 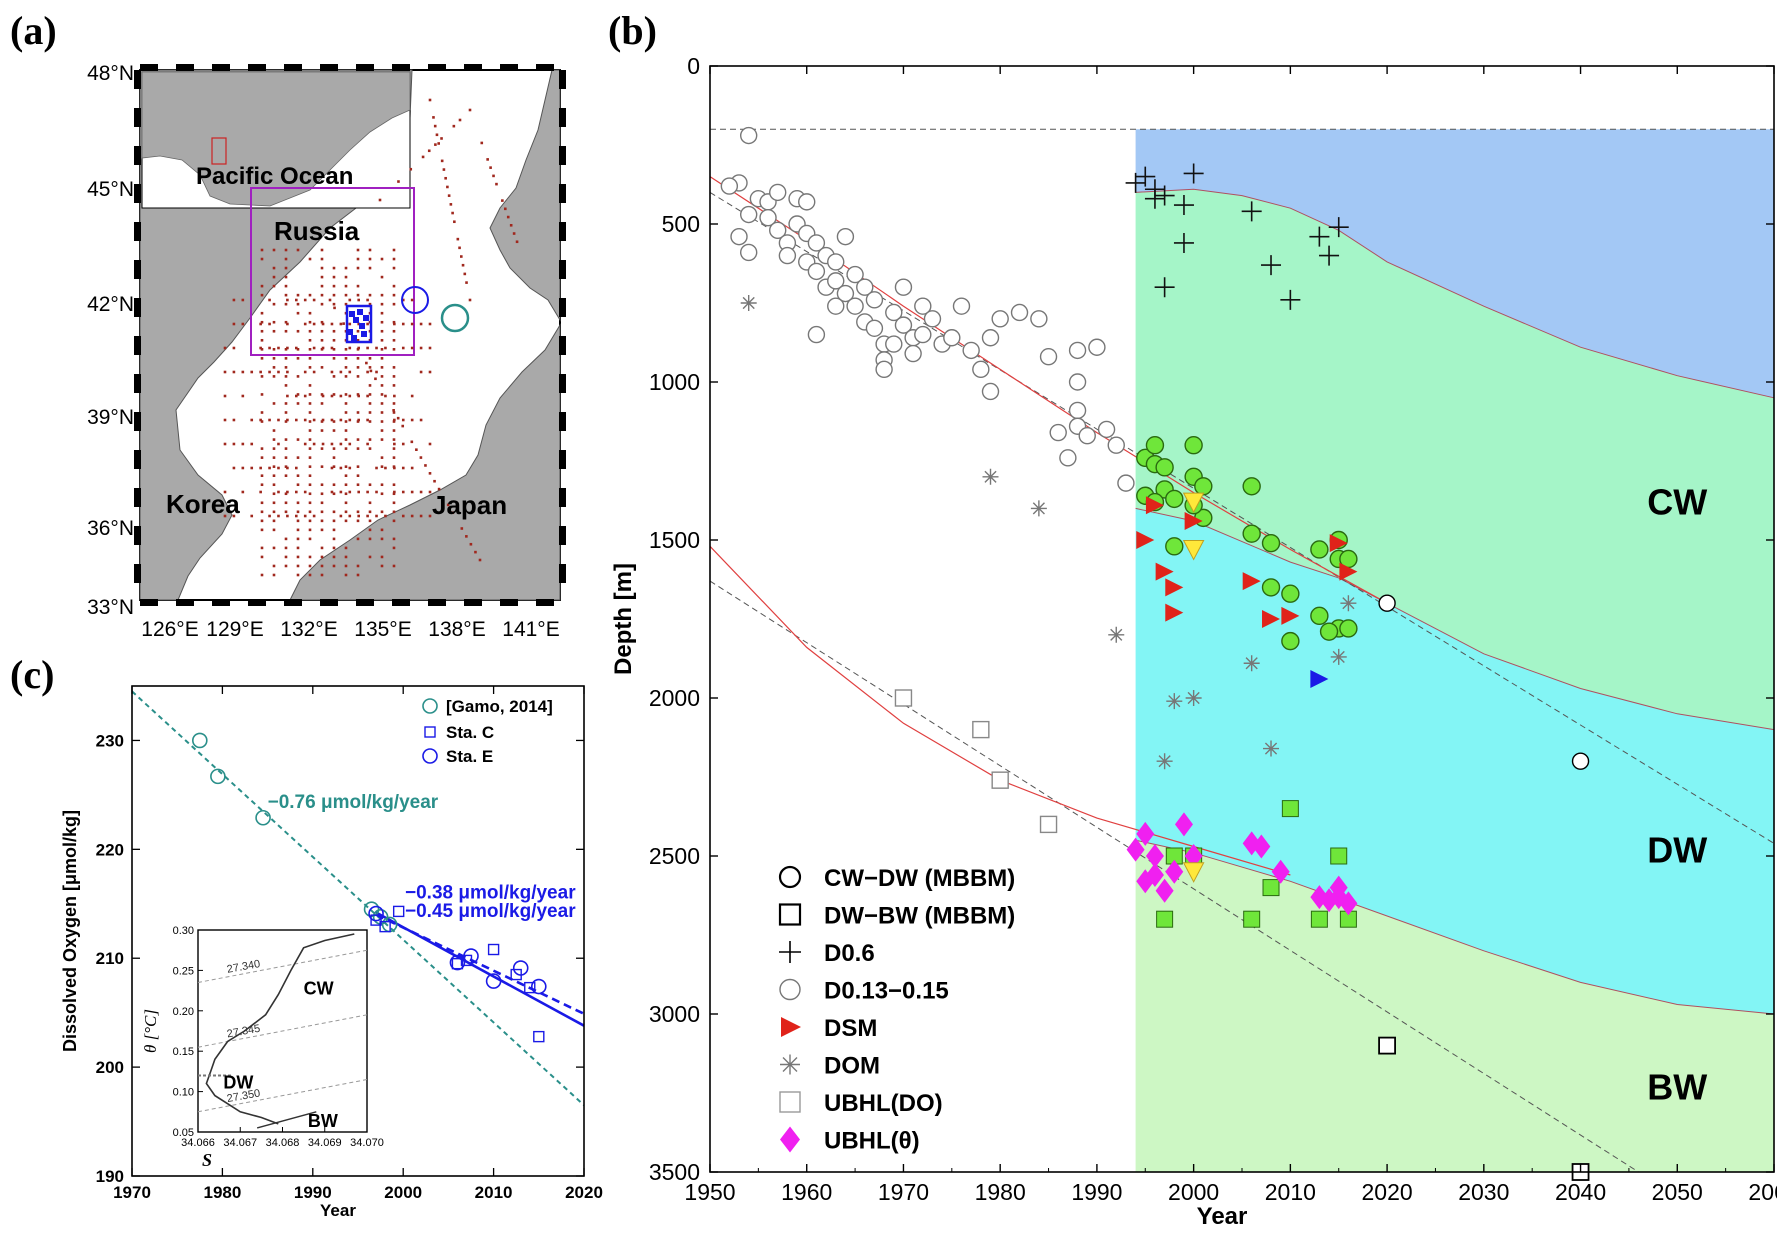 What do you see at coordinates (494, 1192) in the screenshot?
I see `x-tick-label: 2010` at bounding box center [494, 1192].